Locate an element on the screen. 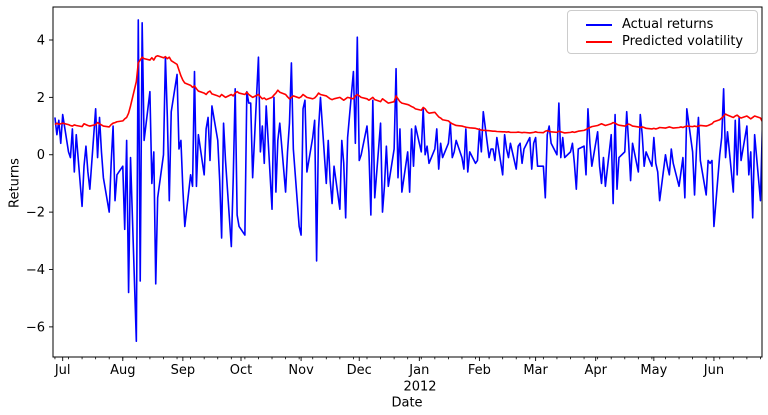 This screenshot has width=768, height=415. y-axis-ticks is located at coordinates (51, 183).